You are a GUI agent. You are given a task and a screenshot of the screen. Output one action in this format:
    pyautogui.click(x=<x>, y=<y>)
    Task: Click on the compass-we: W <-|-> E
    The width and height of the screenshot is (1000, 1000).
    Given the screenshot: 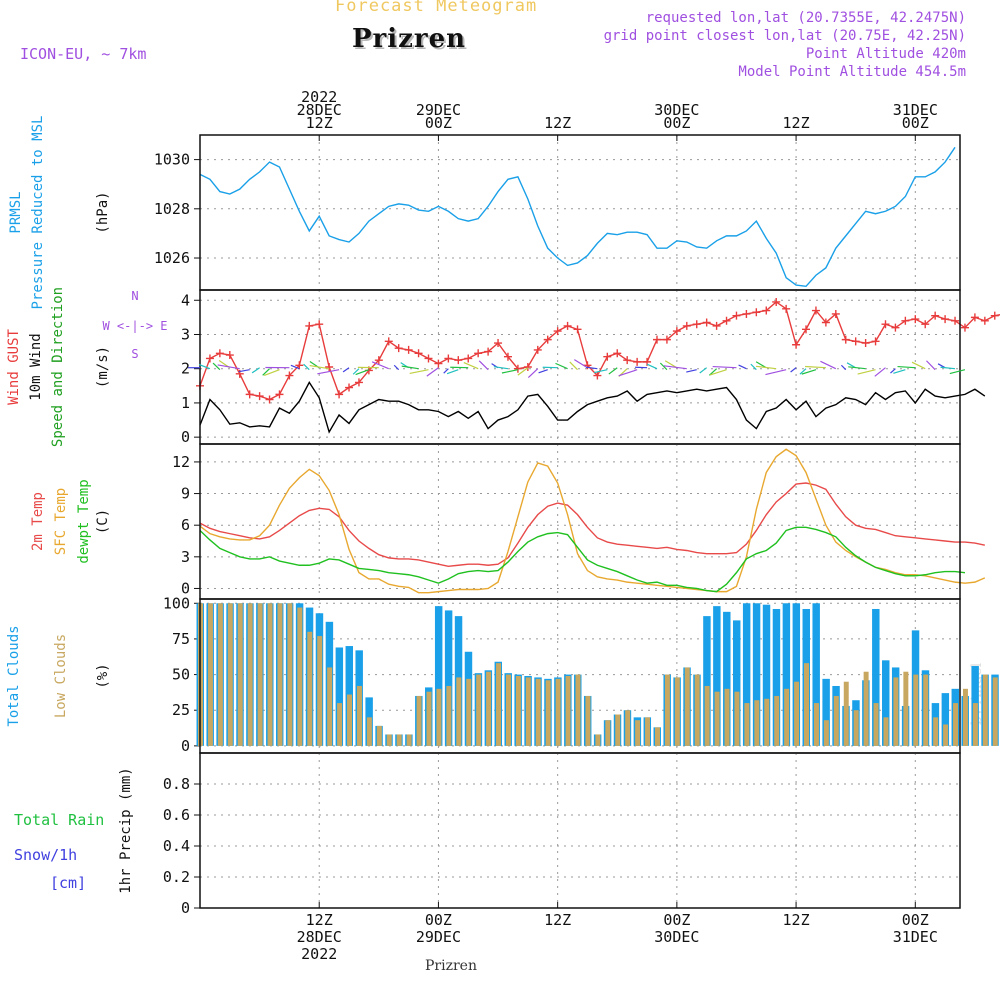 What is the action you would take?
    pyautogui.click(x=134, y=326)
    